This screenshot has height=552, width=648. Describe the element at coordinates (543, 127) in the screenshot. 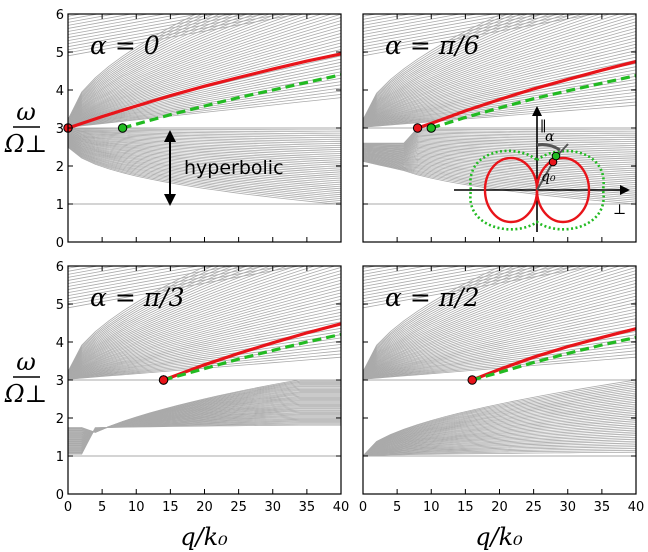

I see `inset-parallel-label: ∥` at that location.